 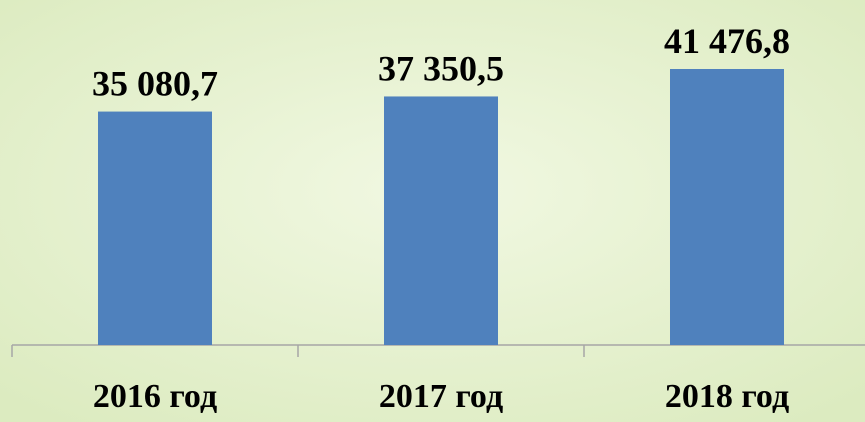 What do you see at coordinates (155, 84) in the screenshot?
I see `value-label: 35 080,7` at bounding box center [155, 84].